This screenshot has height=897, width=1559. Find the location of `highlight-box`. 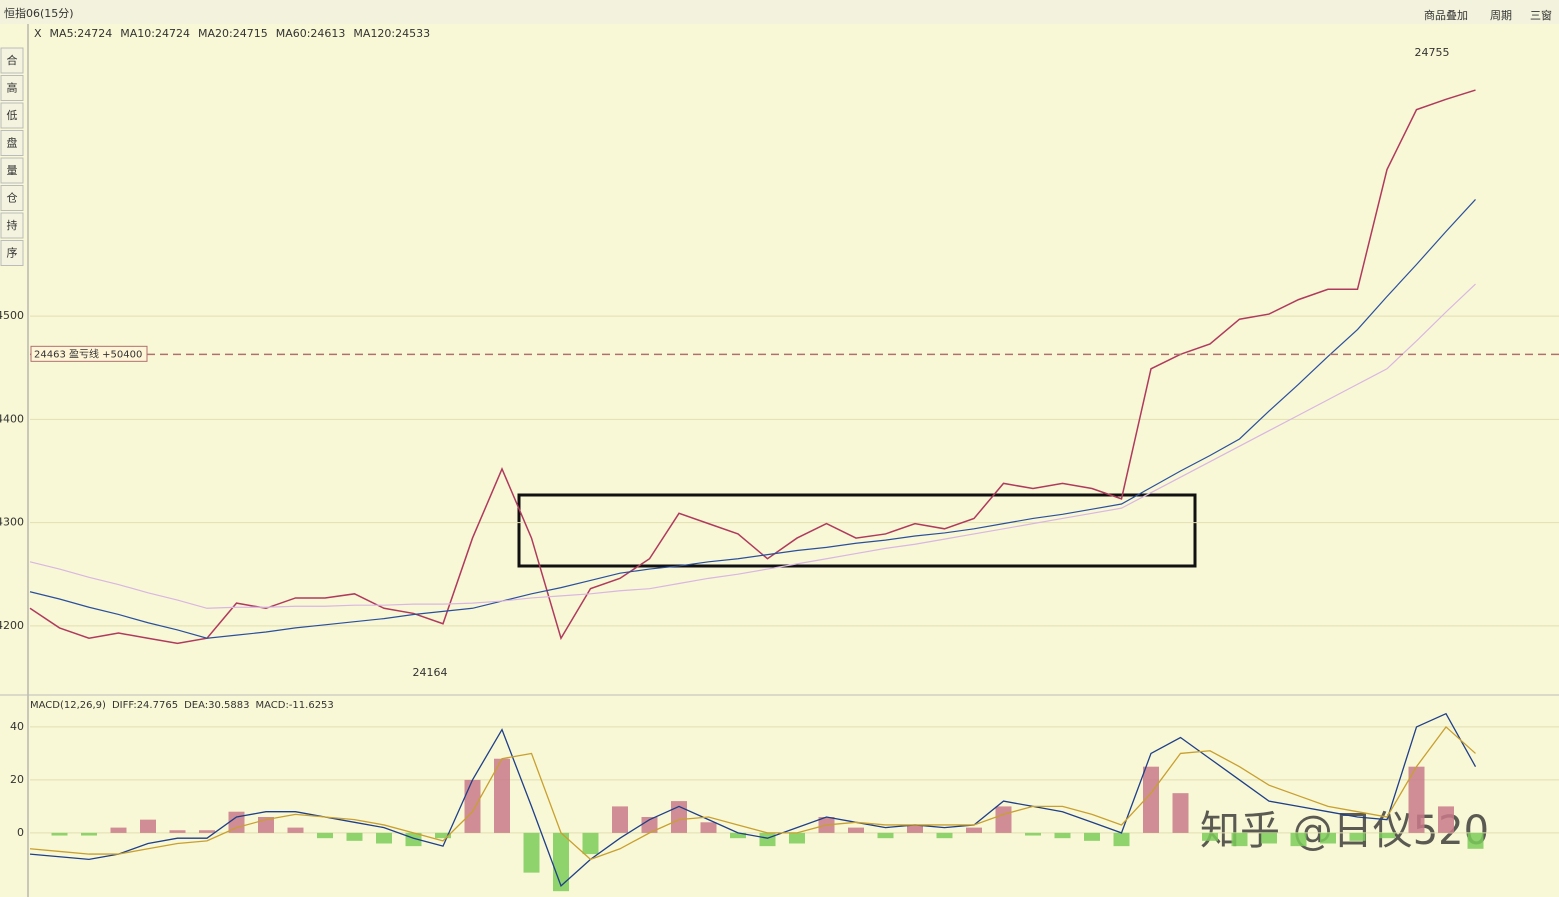

highlight-box is located at coordinates (857, 530).